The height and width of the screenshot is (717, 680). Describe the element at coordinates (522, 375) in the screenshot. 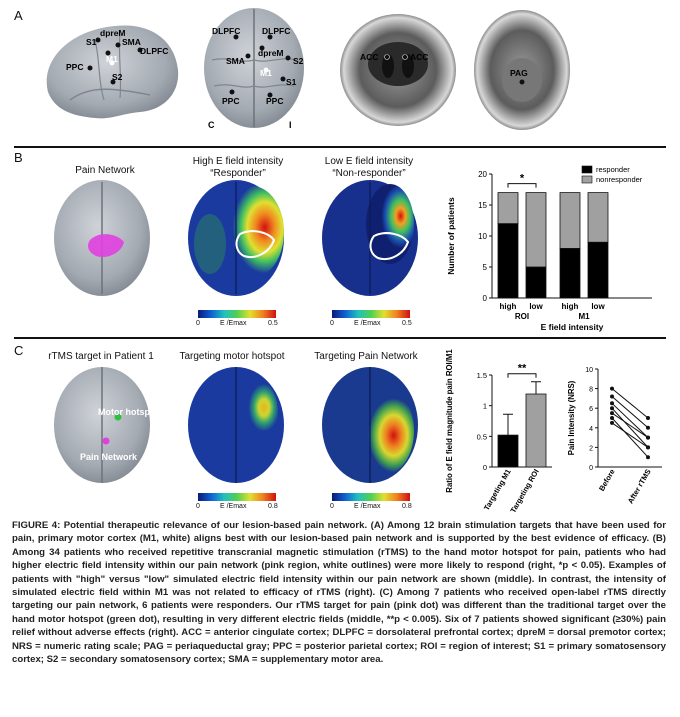

I see `chart-c1-sig-bracket` at that location.